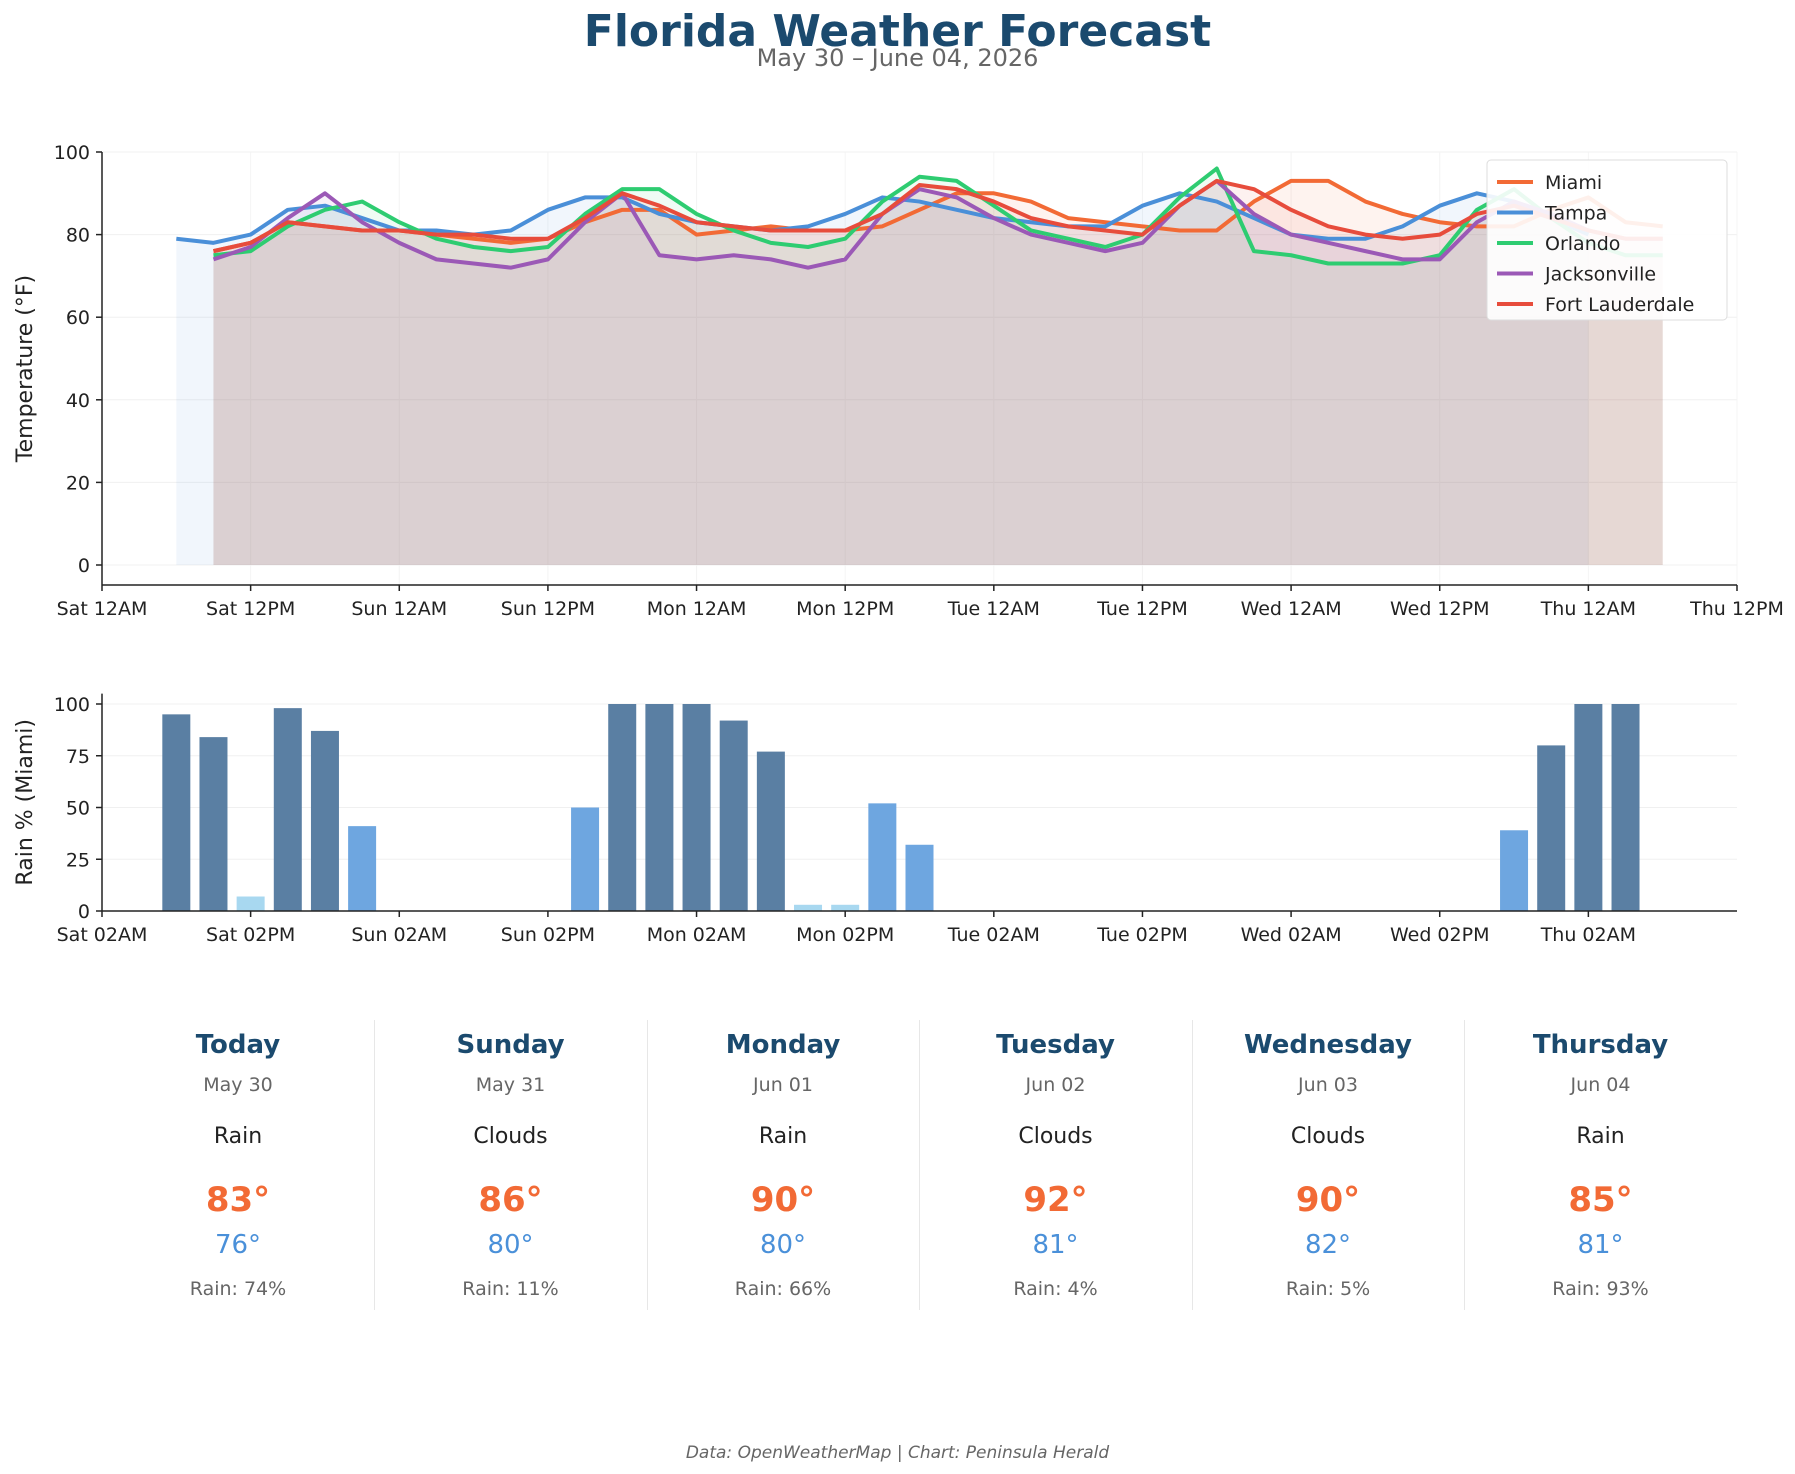  Describe the element at coordinates (548, 935) in the screenshot. I see `x-tick-label: Sun 02PM` at that location.